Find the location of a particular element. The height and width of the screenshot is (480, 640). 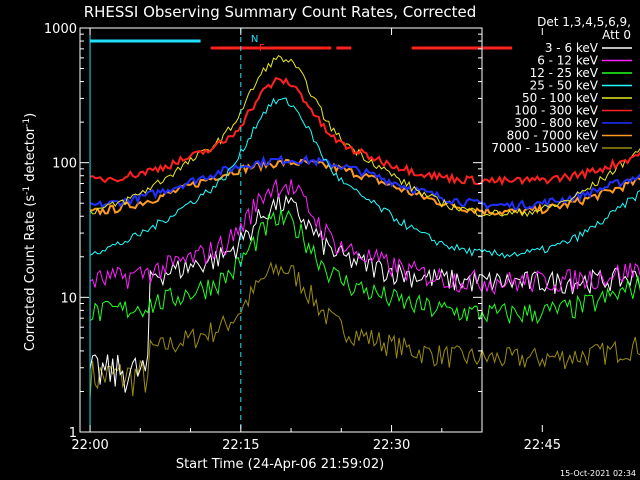

legend-label-5: 100 - 300 keV is located at coordinates (556, 111).